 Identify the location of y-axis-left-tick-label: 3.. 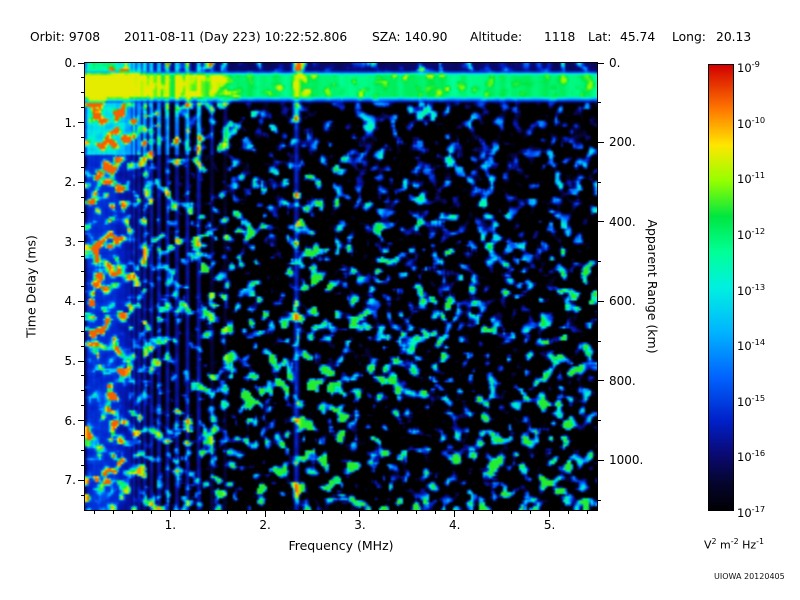
(70, 241).